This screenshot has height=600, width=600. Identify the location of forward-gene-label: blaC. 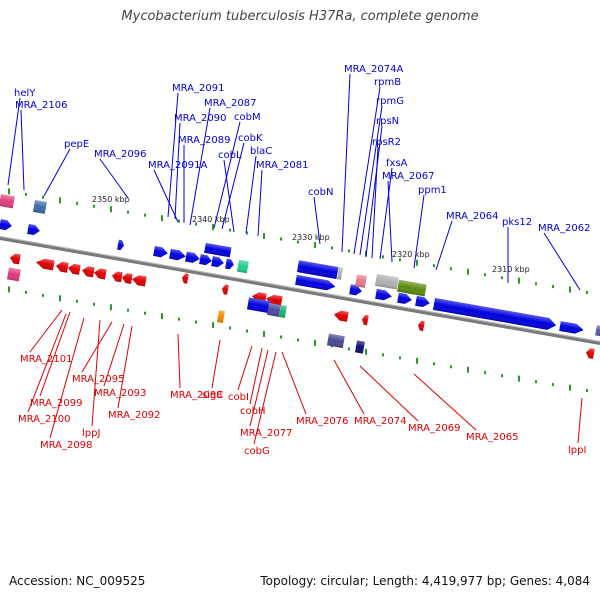
(261, 151).